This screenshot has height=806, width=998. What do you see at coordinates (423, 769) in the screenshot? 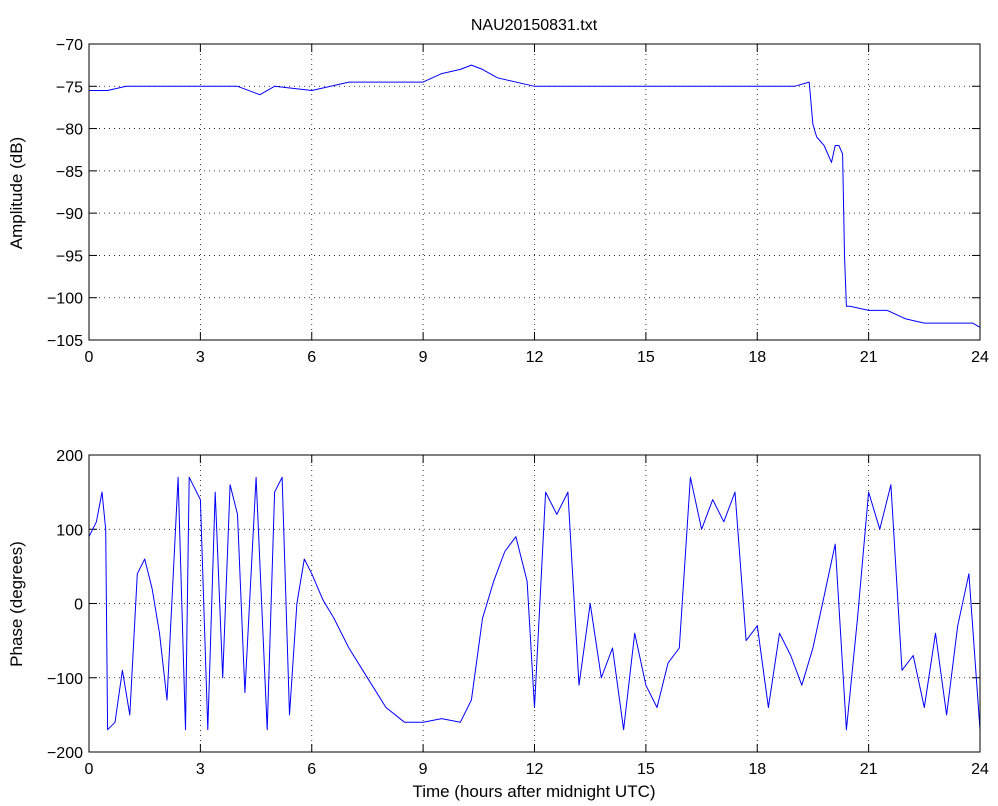
I see `phase-x-tick-label: 9` at bounding box center [423, 769].